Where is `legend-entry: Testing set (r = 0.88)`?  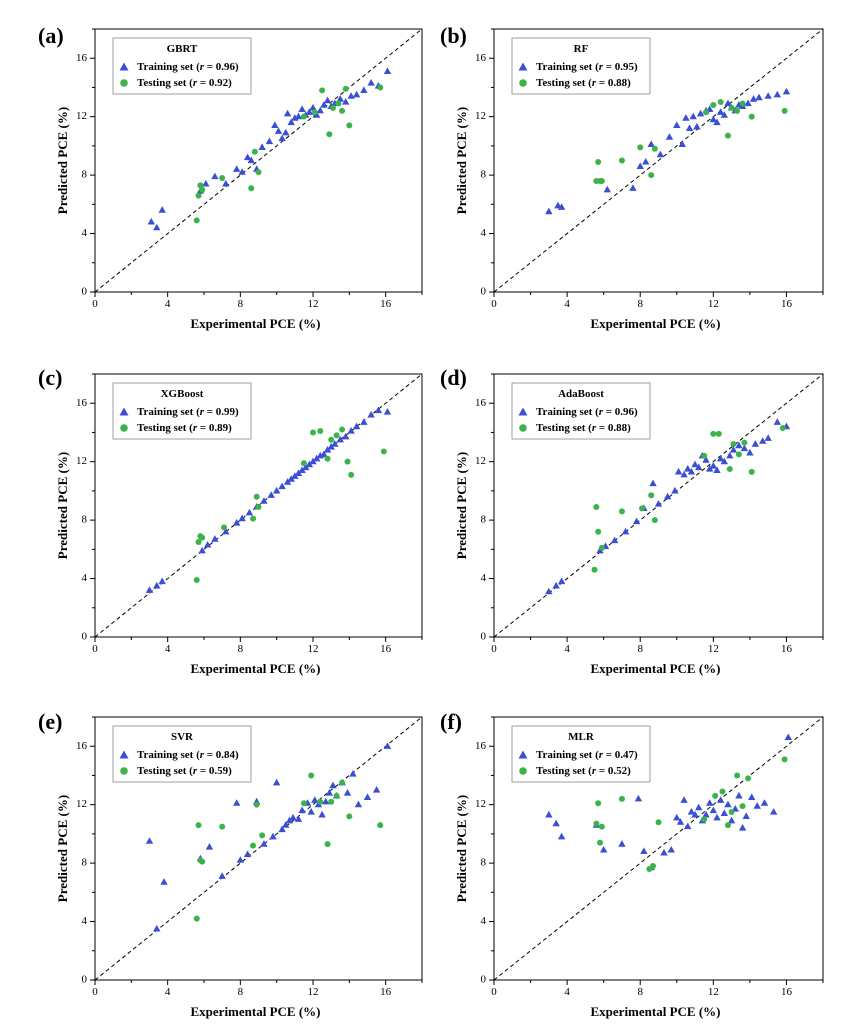
legend-entry: Testing set (r = 0.88) is located at coordinates (583, 428).